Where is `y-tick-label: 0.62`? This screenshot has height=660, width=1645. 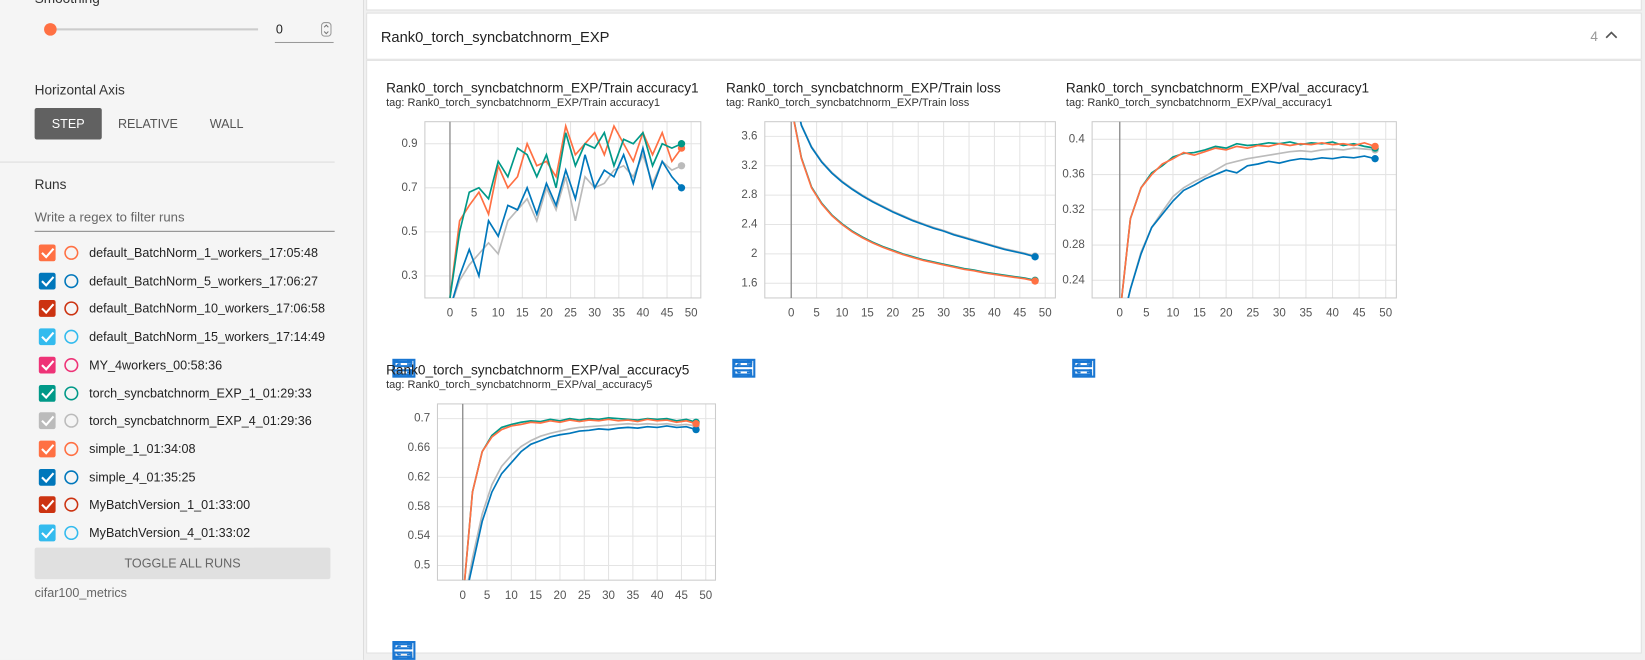
y-tick-label: 0.62 is located at coordinates (419, 477).